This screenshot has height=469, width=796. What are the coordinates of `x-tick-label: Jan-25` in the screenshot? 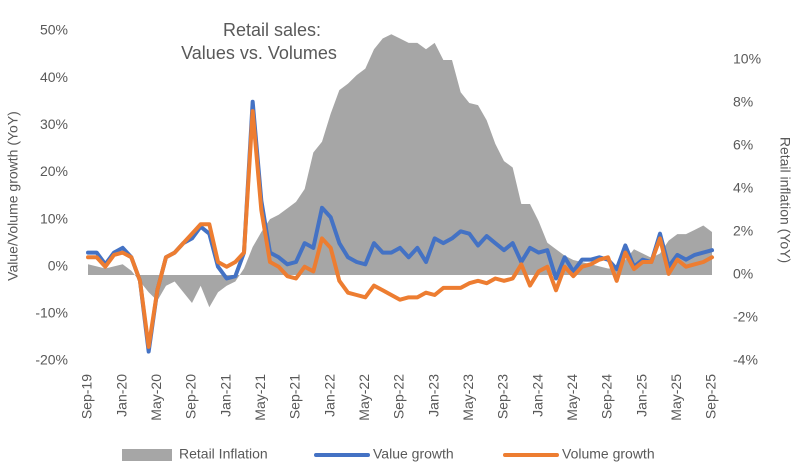 It's located at (641, 395).